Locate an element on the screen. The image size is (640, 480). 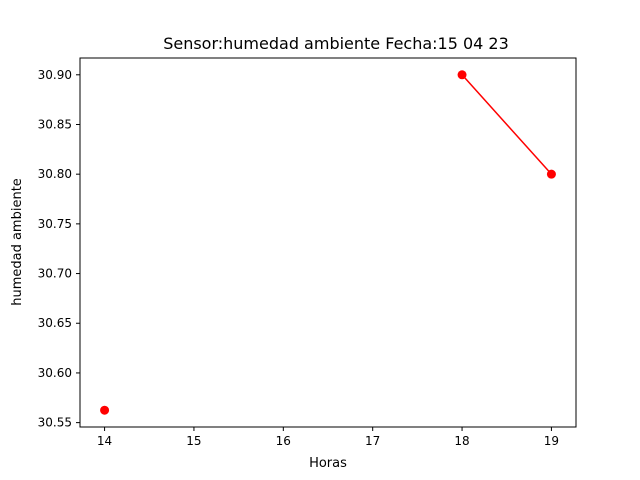
y-axis-label: humedad ambiente is located at coordinates (17, 242).